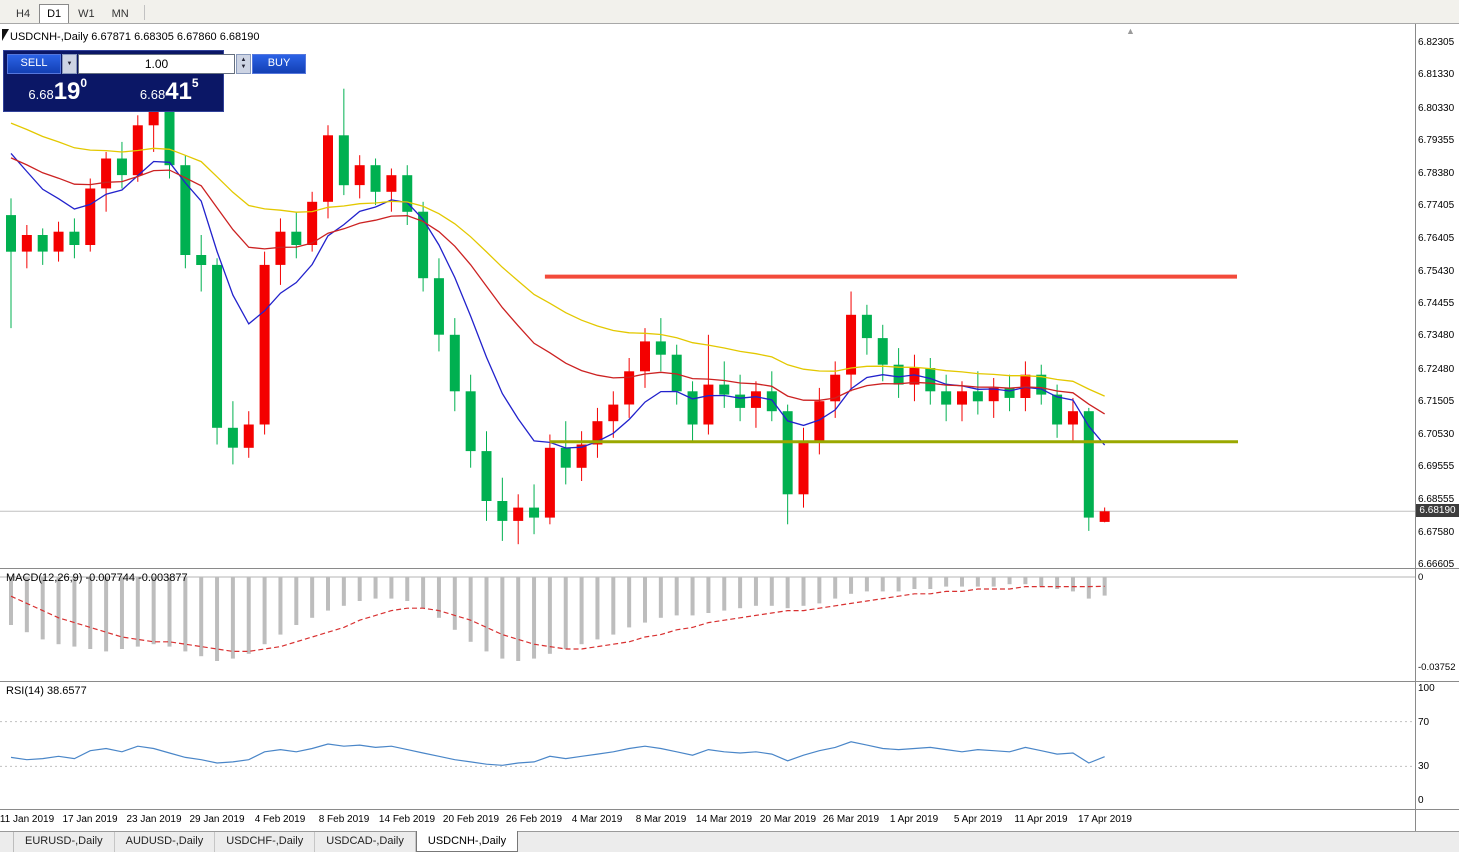 Image resolution: width=1459 pixels, height=852 pixels. What do you see at coordinates (64, 842) in the screenshot?
I see `chart-tab-eurusd-daily: EURUSD-,Daily` at bounding box center [64, 842].